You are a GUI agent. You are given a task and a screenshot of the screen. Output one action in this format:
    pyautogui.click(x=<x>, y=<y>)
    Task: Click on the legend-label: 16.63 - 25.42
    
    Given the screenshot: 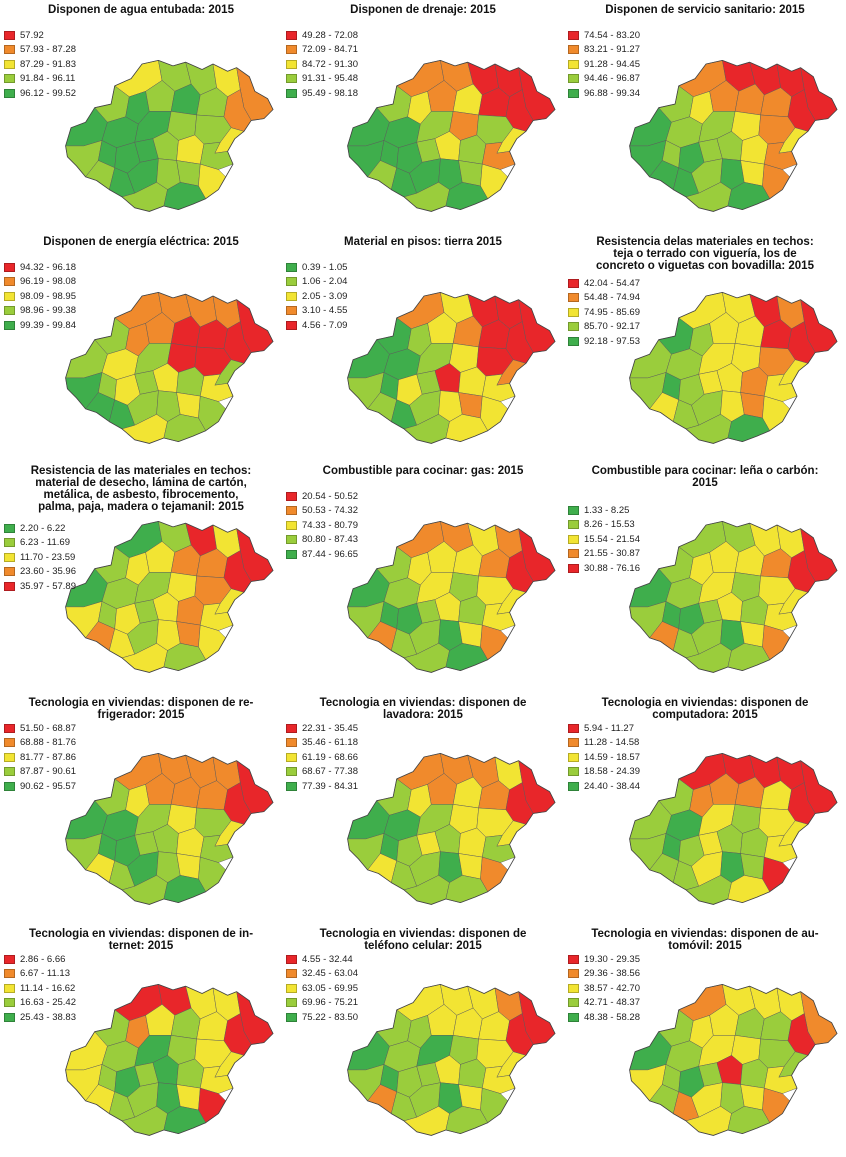 What is the action you would take?
    pyautogui.click(x=48, y=1003)
    